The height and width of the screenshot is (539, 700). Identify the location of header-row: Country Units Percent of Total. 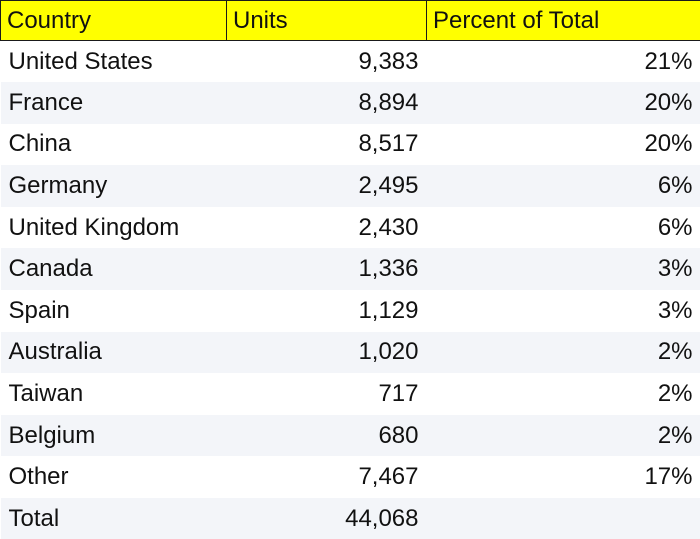
(350, 20).